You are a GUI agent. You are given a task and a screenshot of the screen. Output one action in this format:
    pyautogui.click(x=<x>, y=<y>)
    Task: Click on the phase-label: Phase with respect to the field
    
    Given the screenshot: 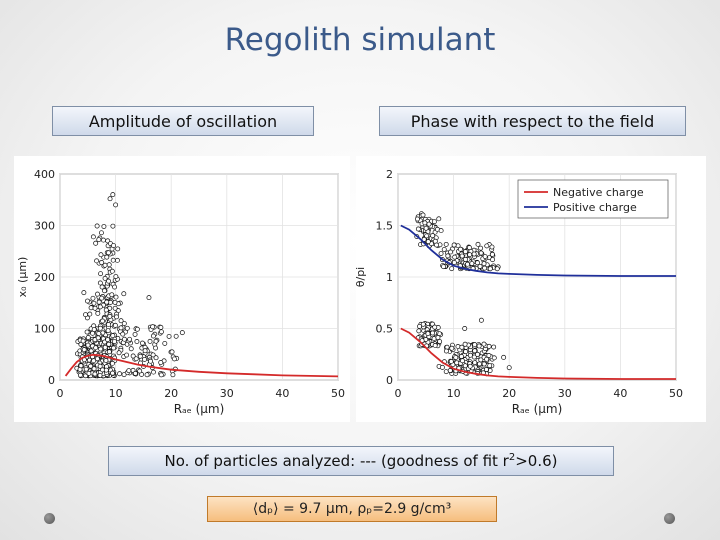 What is the action you would take?
    pyautogui.click(x=532, y=121)
    